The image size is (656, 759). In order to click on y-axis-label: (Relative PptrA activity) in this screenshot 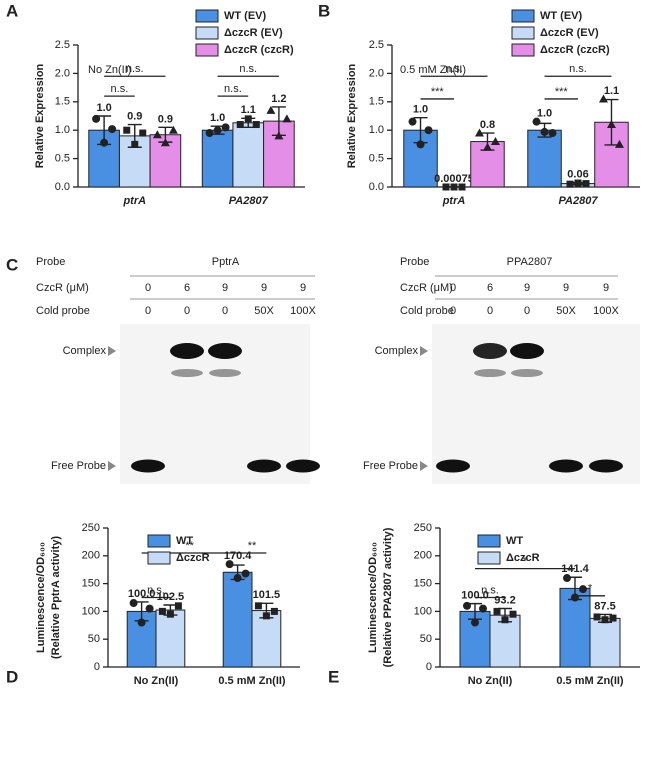, I will do `click(56, 597)`.